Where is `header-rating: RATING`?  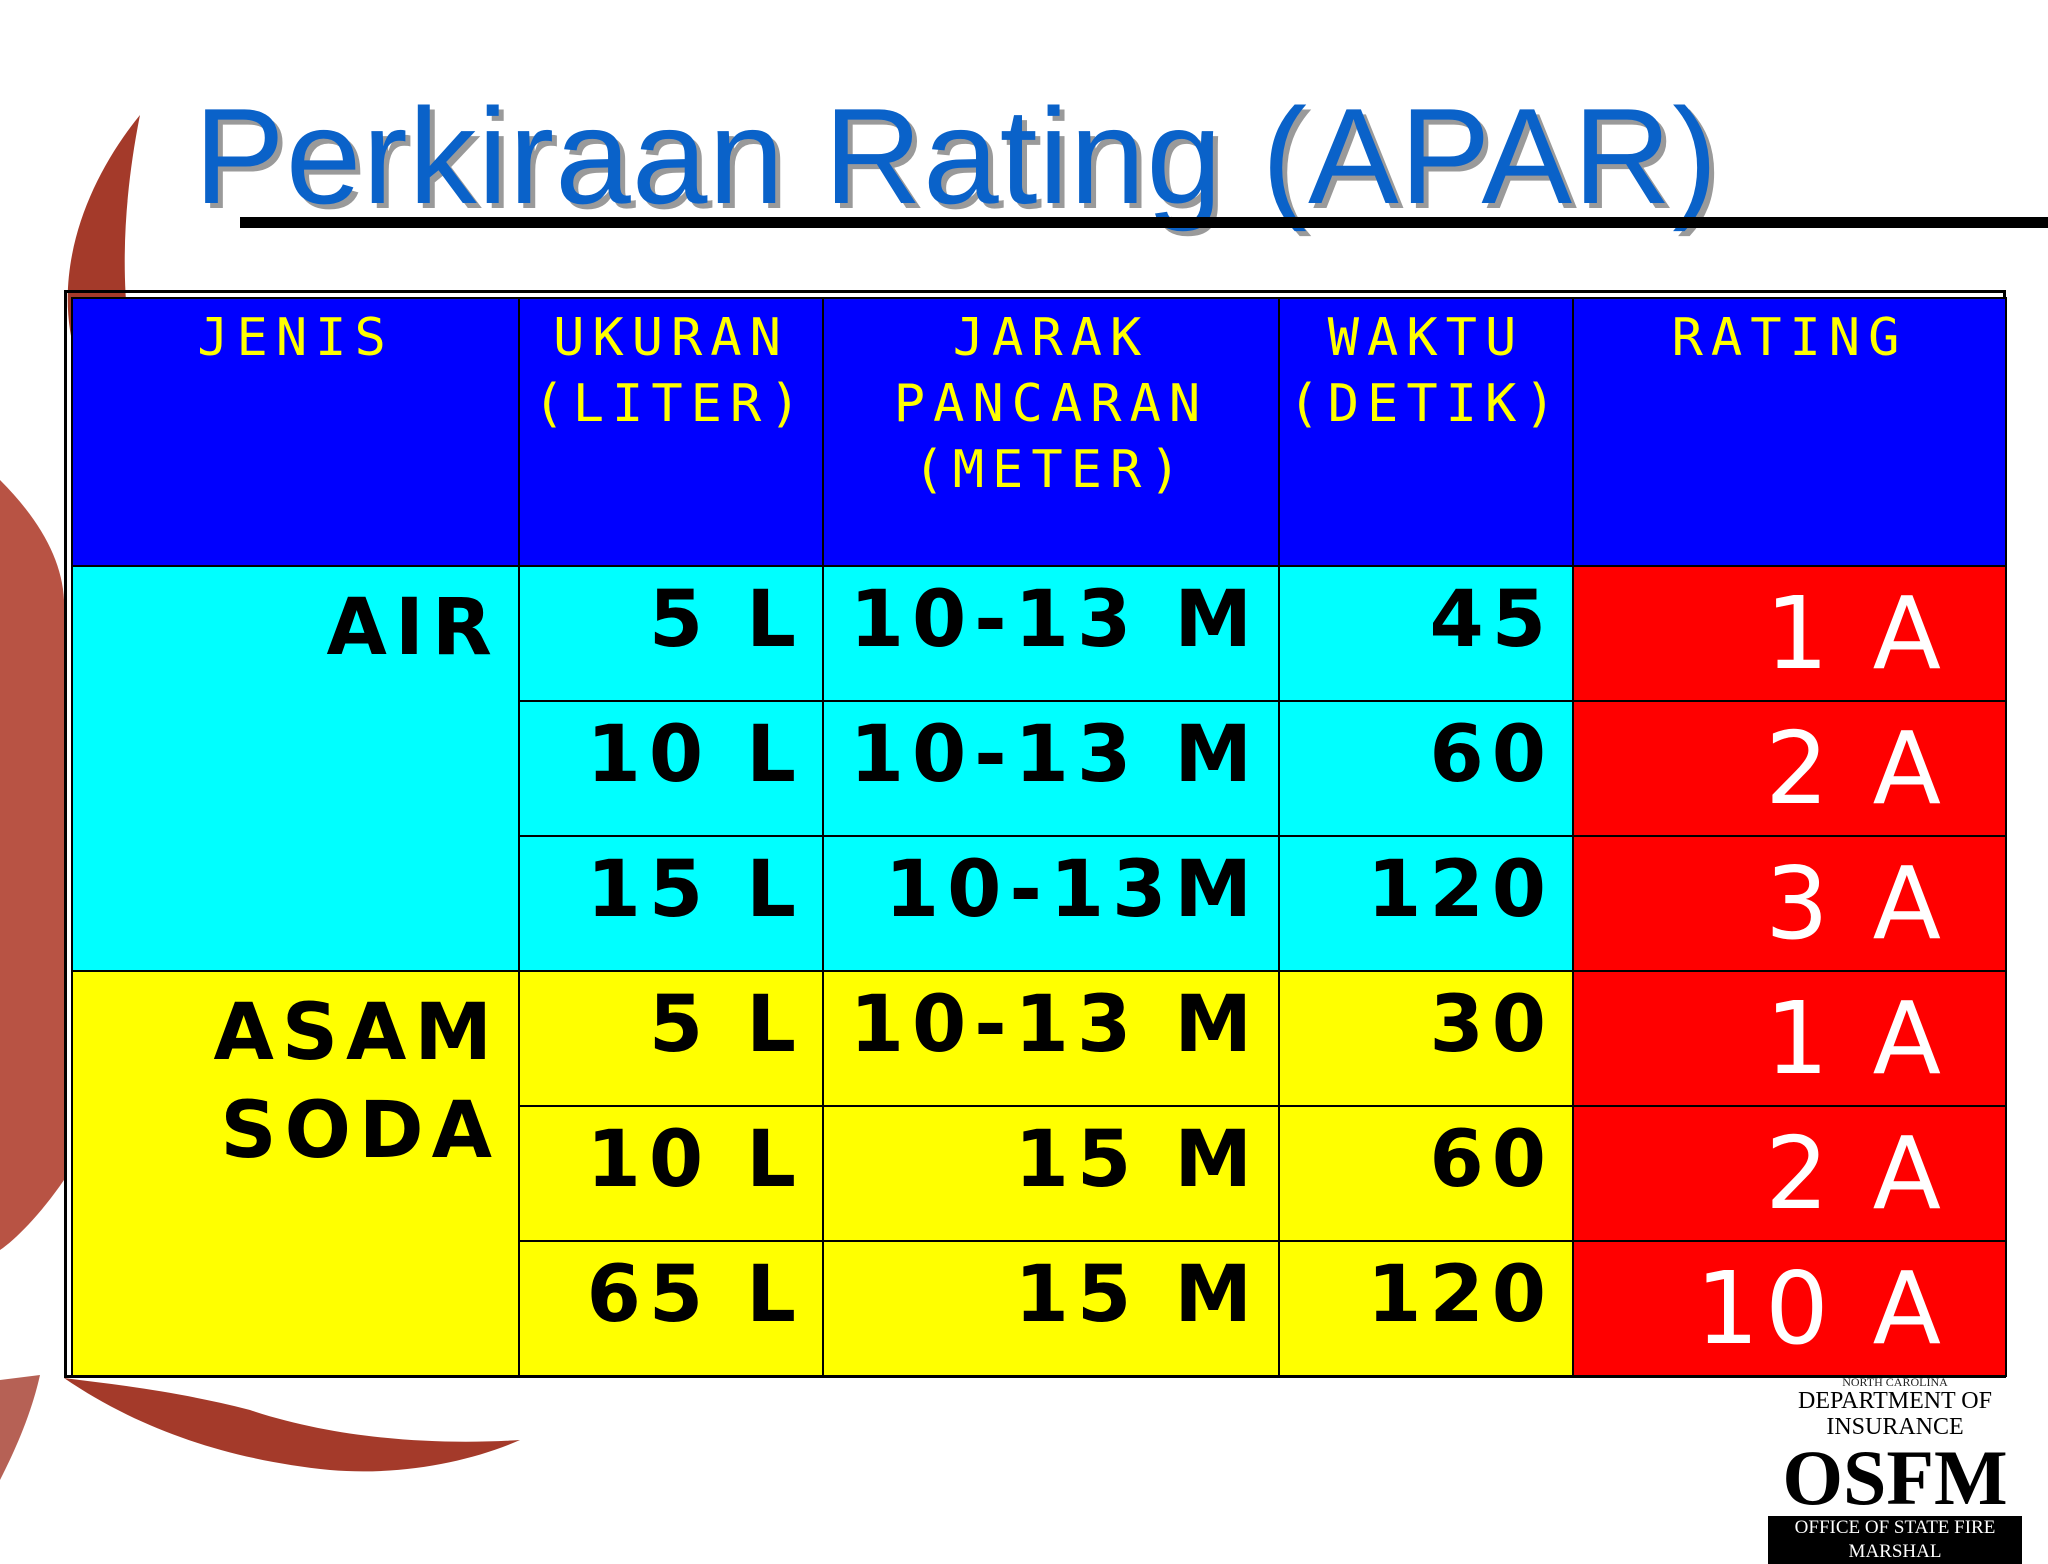
header-rating: RATING is located at coordinates (1789, 432).